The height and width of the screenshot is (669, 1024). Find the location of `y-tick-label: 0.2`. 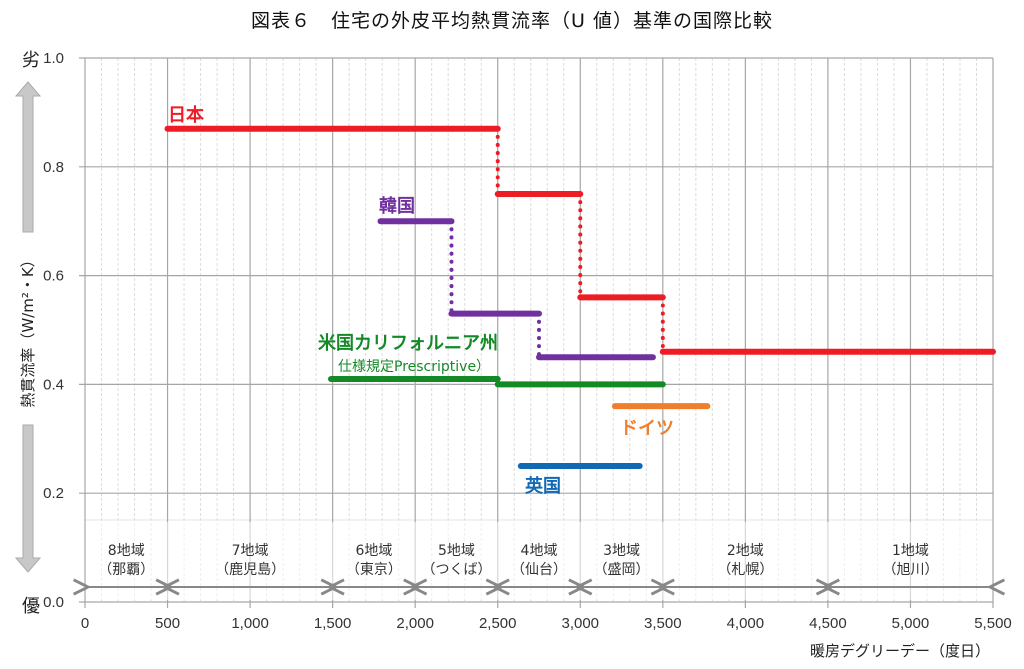

y-tick-label: 0.2 is located at coordinates (53, 493).